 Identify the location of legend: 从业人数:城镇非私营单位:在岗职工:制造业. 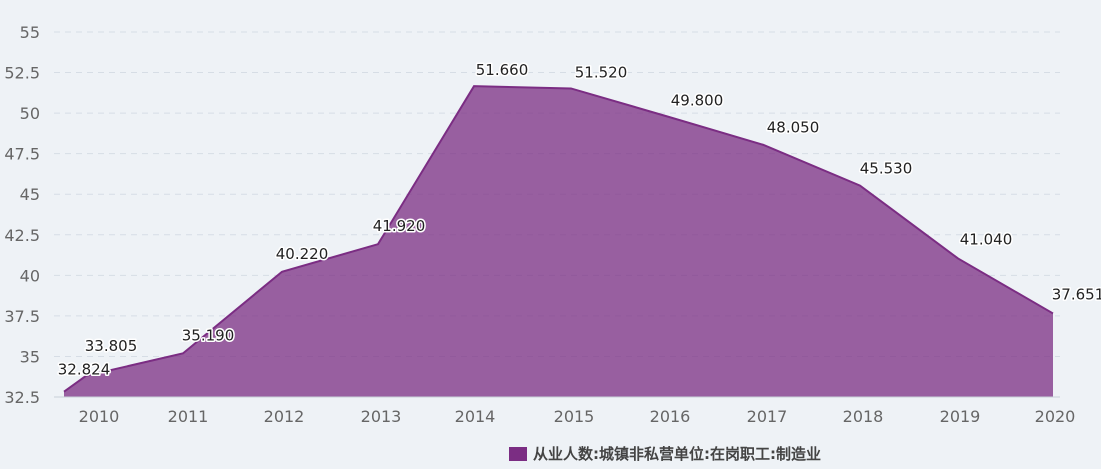
(665, 454).